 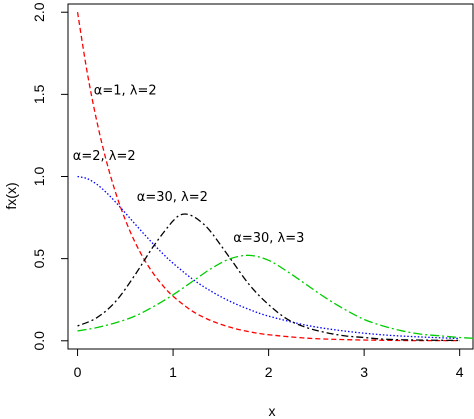 What do you see at coordinates (364, 372) in the screenshot?
I see `x-tick-label: 3` at bounding box center [364, 372].